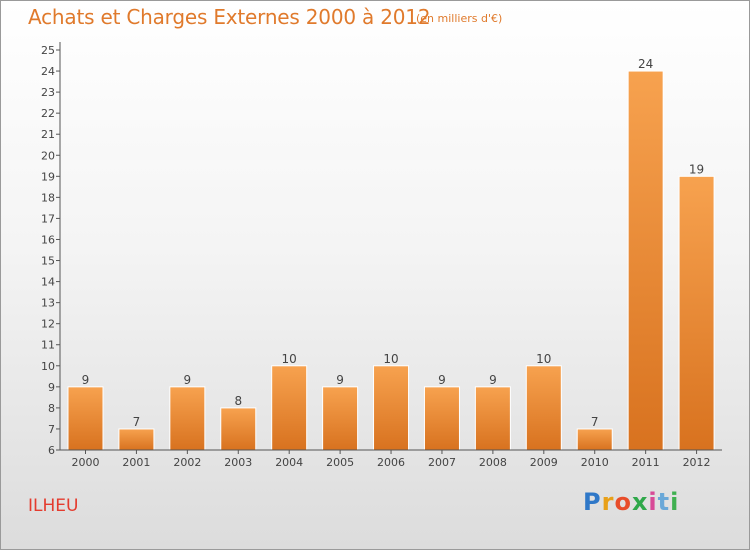 The image size is (750, 550). I want to click on y-tick-label: 11, so click(48, 345).